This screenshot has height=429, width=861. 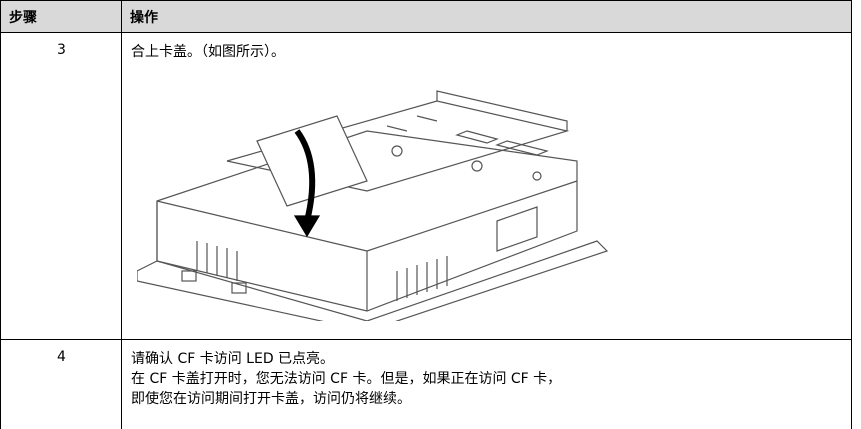 What do you see at coordinates (61, 384) in the screenshot?
I see `step-cell: 4` at bounding box center [61, 384].